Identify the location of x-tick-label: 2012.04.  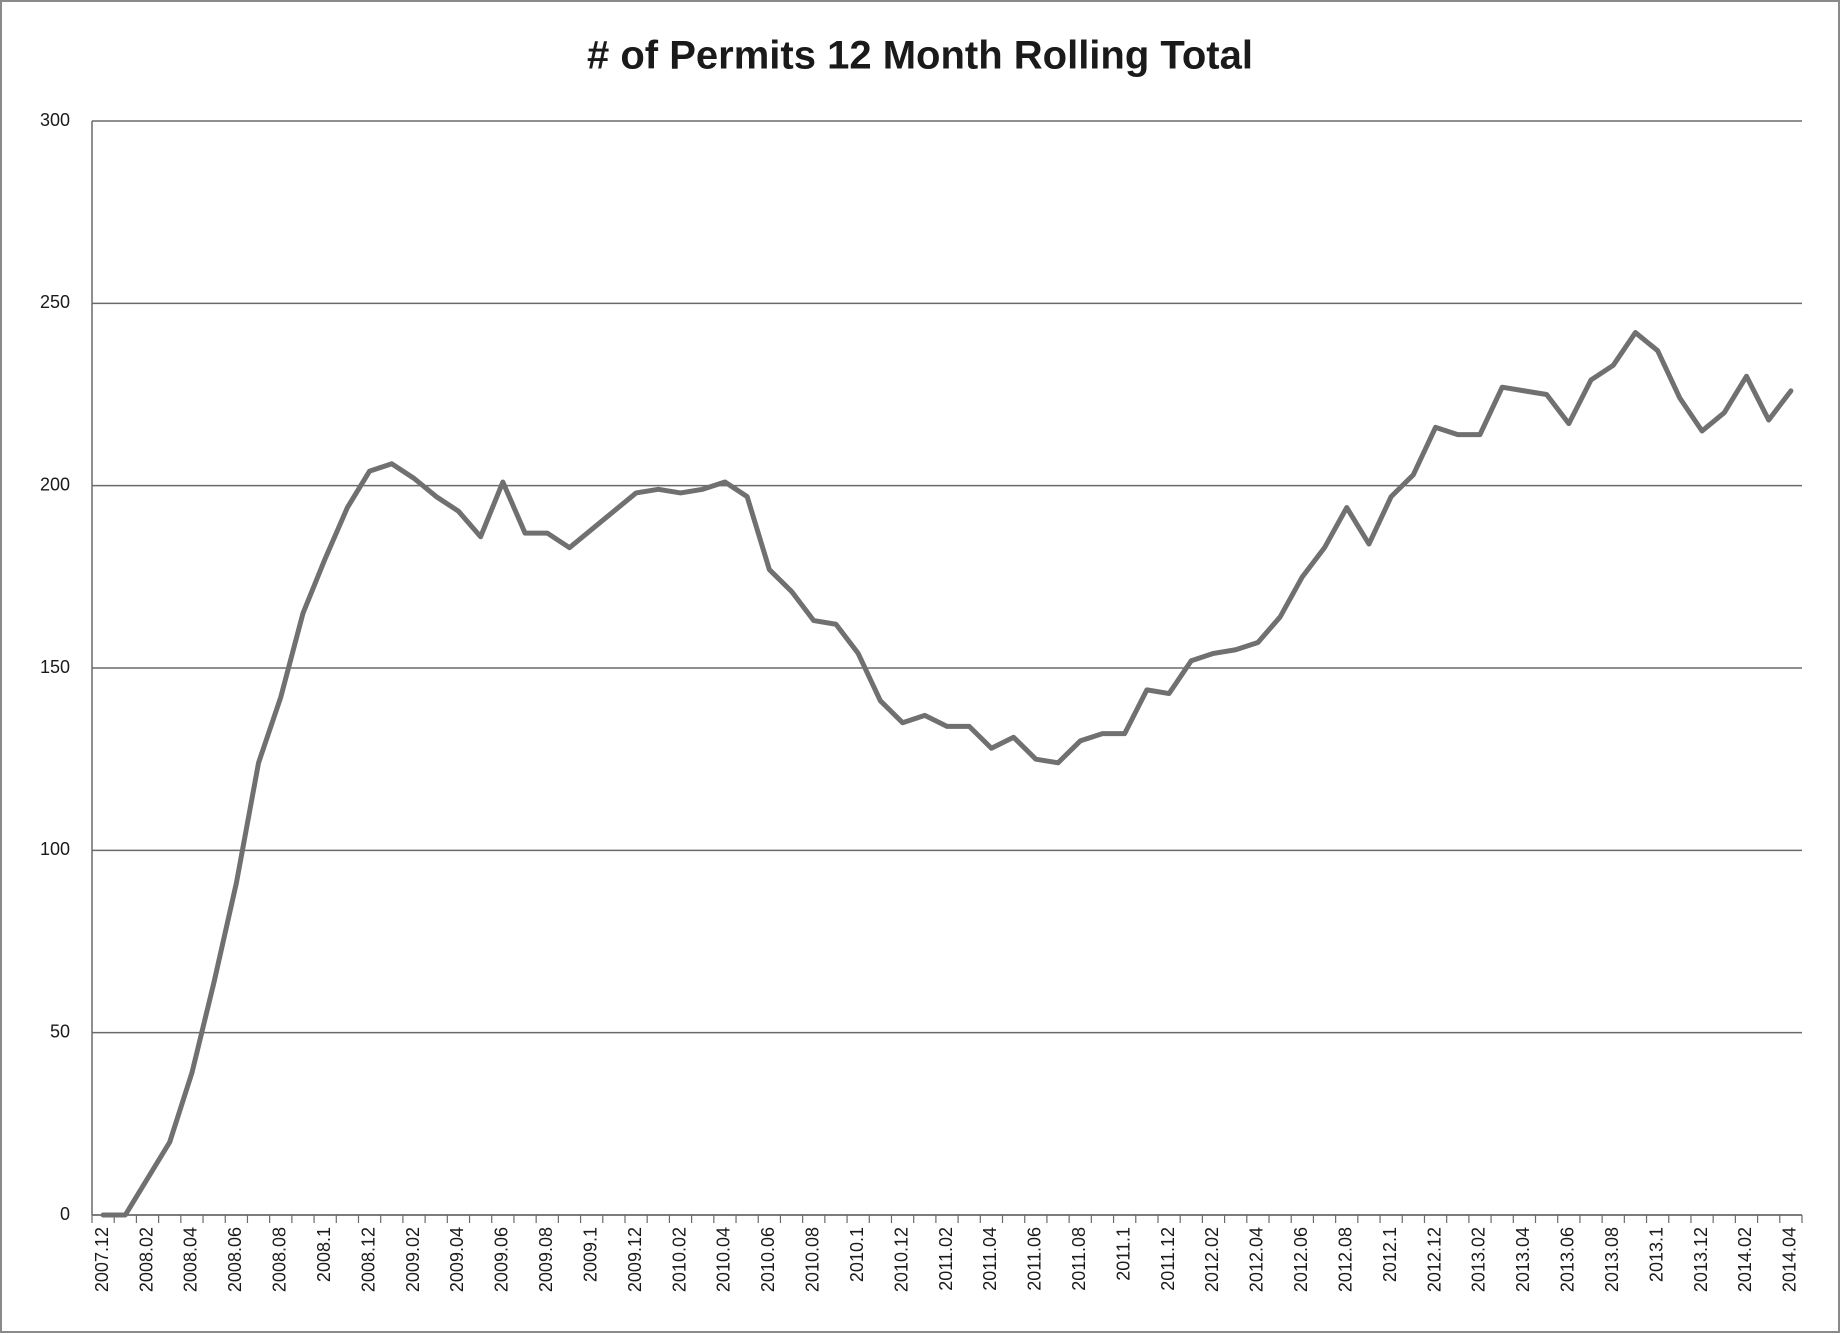
(1257, 1259).